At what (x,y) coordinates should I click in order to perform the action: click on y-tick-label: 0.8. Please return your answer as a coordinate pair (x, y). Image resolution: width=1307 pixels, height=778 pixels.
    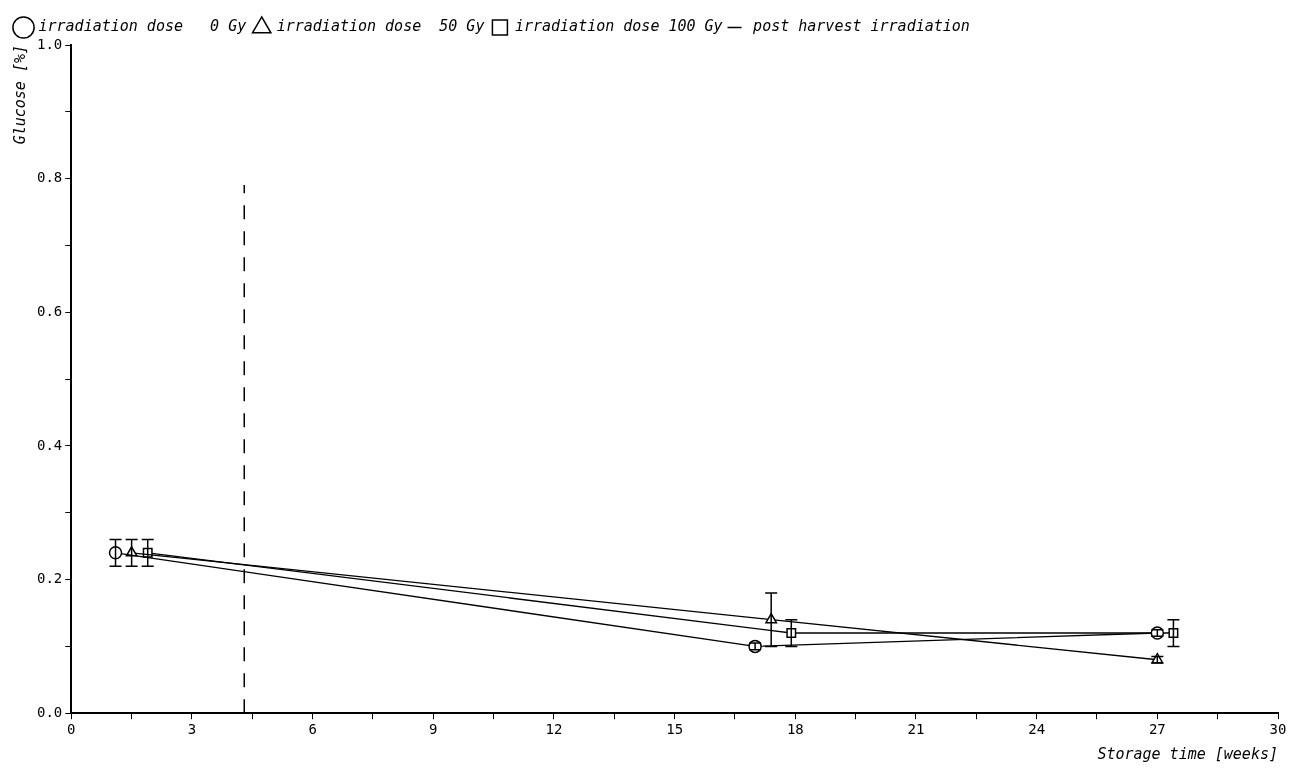
    Looking at the image, I should click on (49, 177).